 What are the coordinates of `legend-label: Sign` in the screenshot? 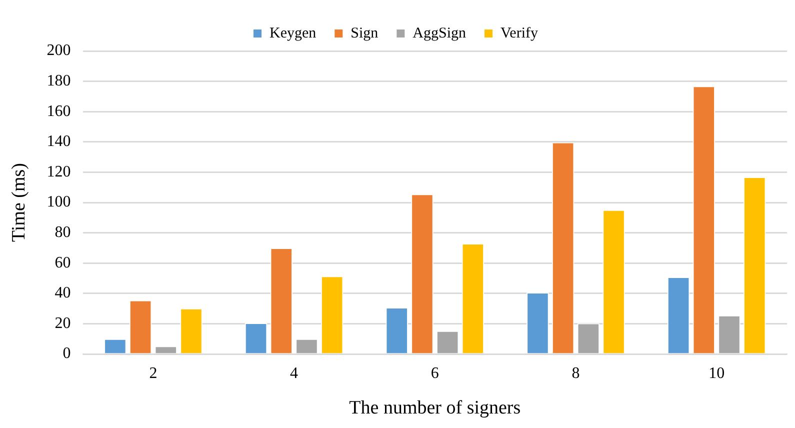 It's located at (364, 33).